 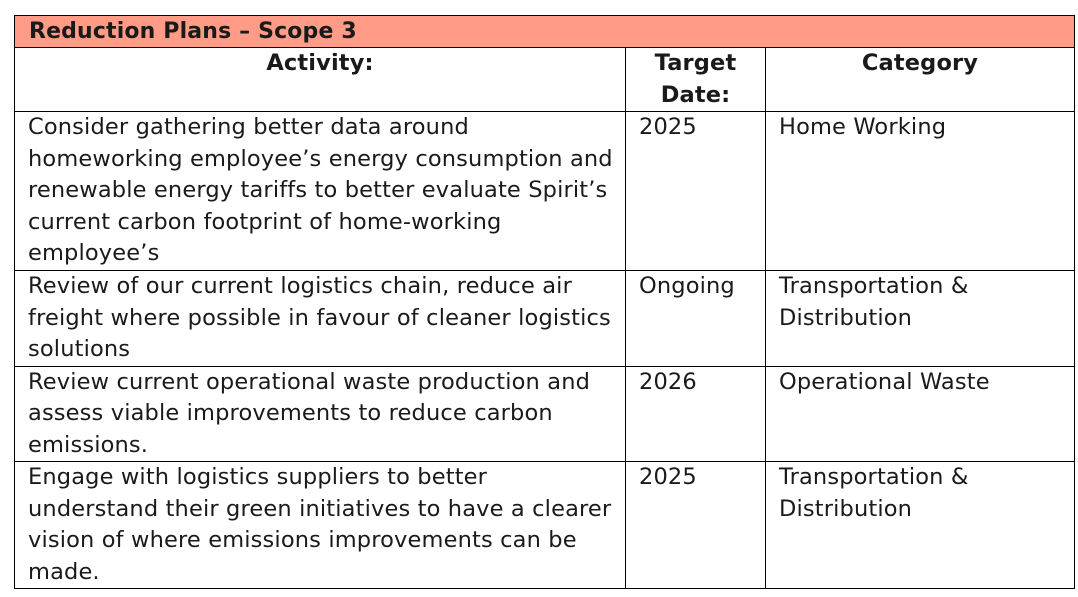 What do you see at coordinates (920, 79) in the screenshot?
I see `column-header-category: Category` at bounding box center [920, 79].